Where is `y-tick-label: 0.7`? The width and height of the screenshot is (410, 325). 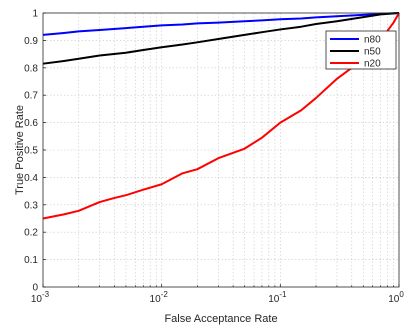
y-tick-label: 0.7 is located at coordinates (31, 96).